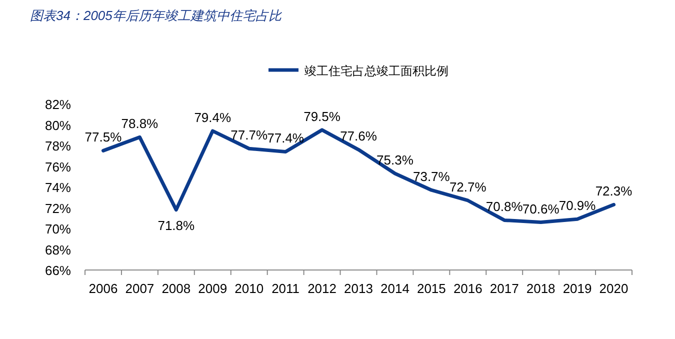 This screenshot has width=675, height=339. What do you see at coordinates (505, 206) in the screenshot?
I see `data-label: 70.8%` at bounding box center [505, 206].